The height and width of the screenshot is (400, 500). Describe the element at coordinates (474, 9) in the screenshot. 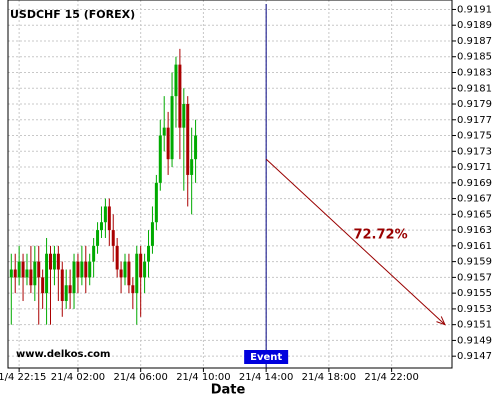

I see `y-tick-label: 0.9191` at that location.